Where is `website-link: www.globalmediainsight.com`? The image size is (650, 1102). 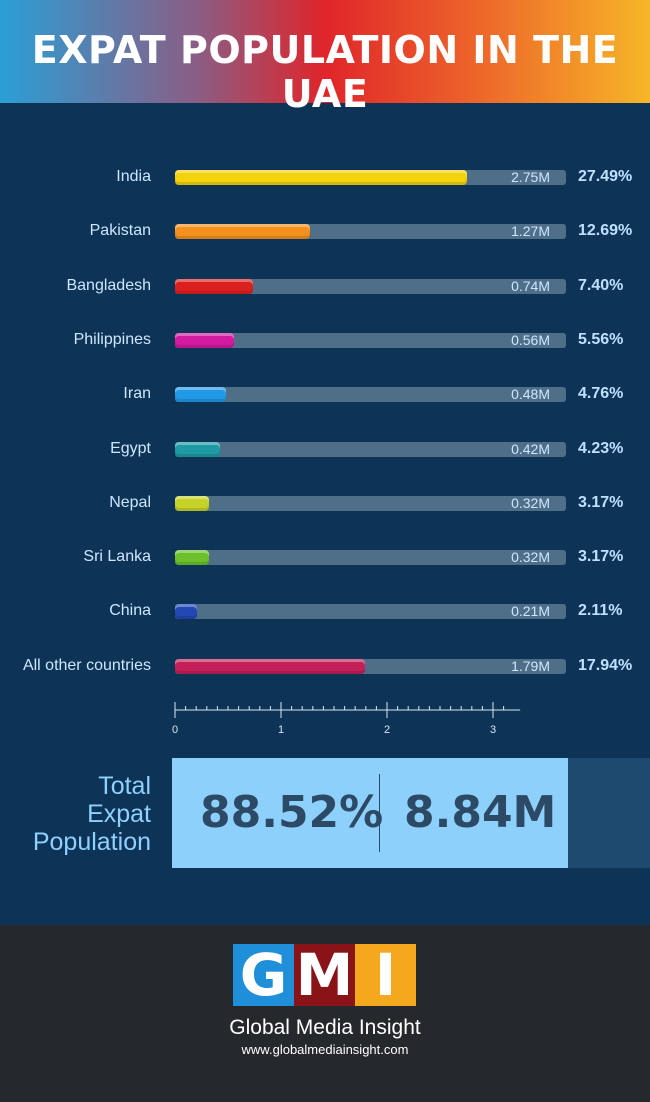 website-link: www.globalmediainsight.com is located at coordinates (325, 1049).